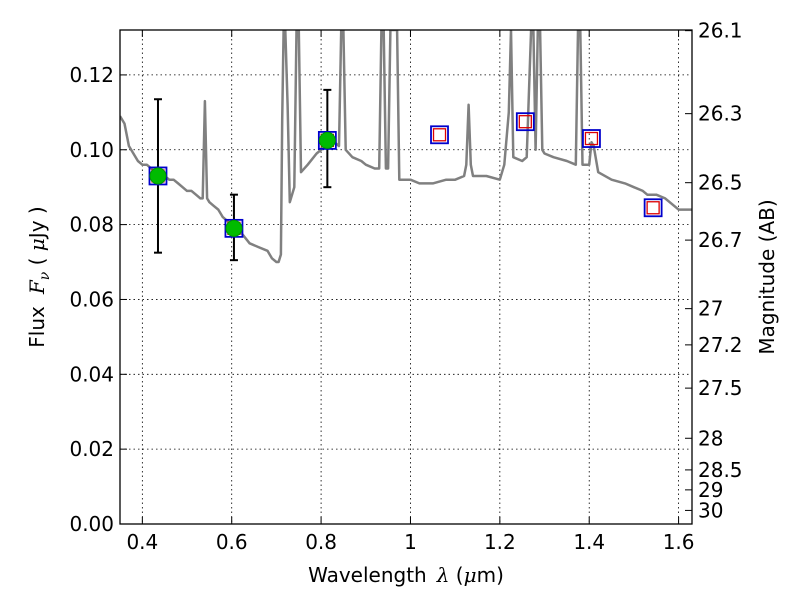 This screenshot has height=600, width=800. I want to click on magnitude-axis-label: Magnitude (AB), so click(767, 276).